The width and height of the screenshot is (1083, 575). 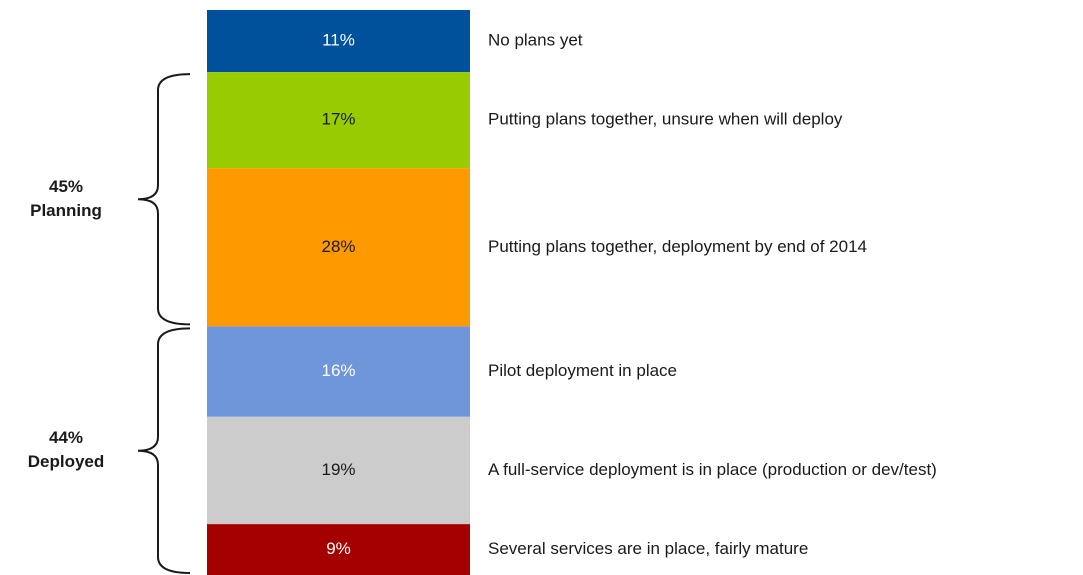 What do you see at coordinates (66, 210) in the screenshot?
I see `group-name: Planning` at bounding box center [66, 210].